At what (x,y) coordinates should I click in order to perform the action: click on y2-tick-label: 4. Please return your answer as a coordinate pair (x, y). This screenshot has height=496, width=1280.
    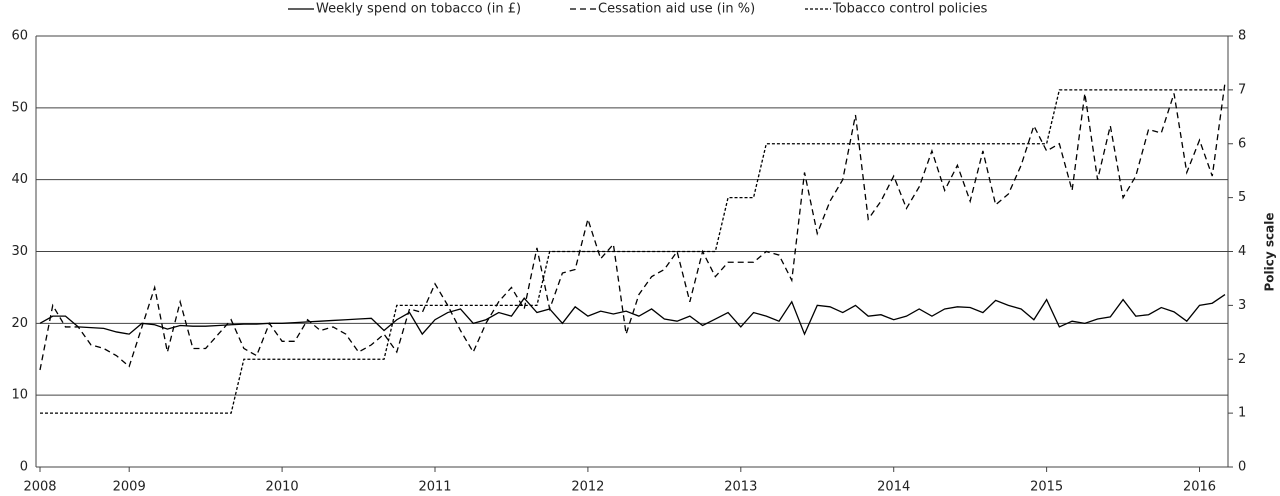
    Looking at the image, I should click on (1242, 251).